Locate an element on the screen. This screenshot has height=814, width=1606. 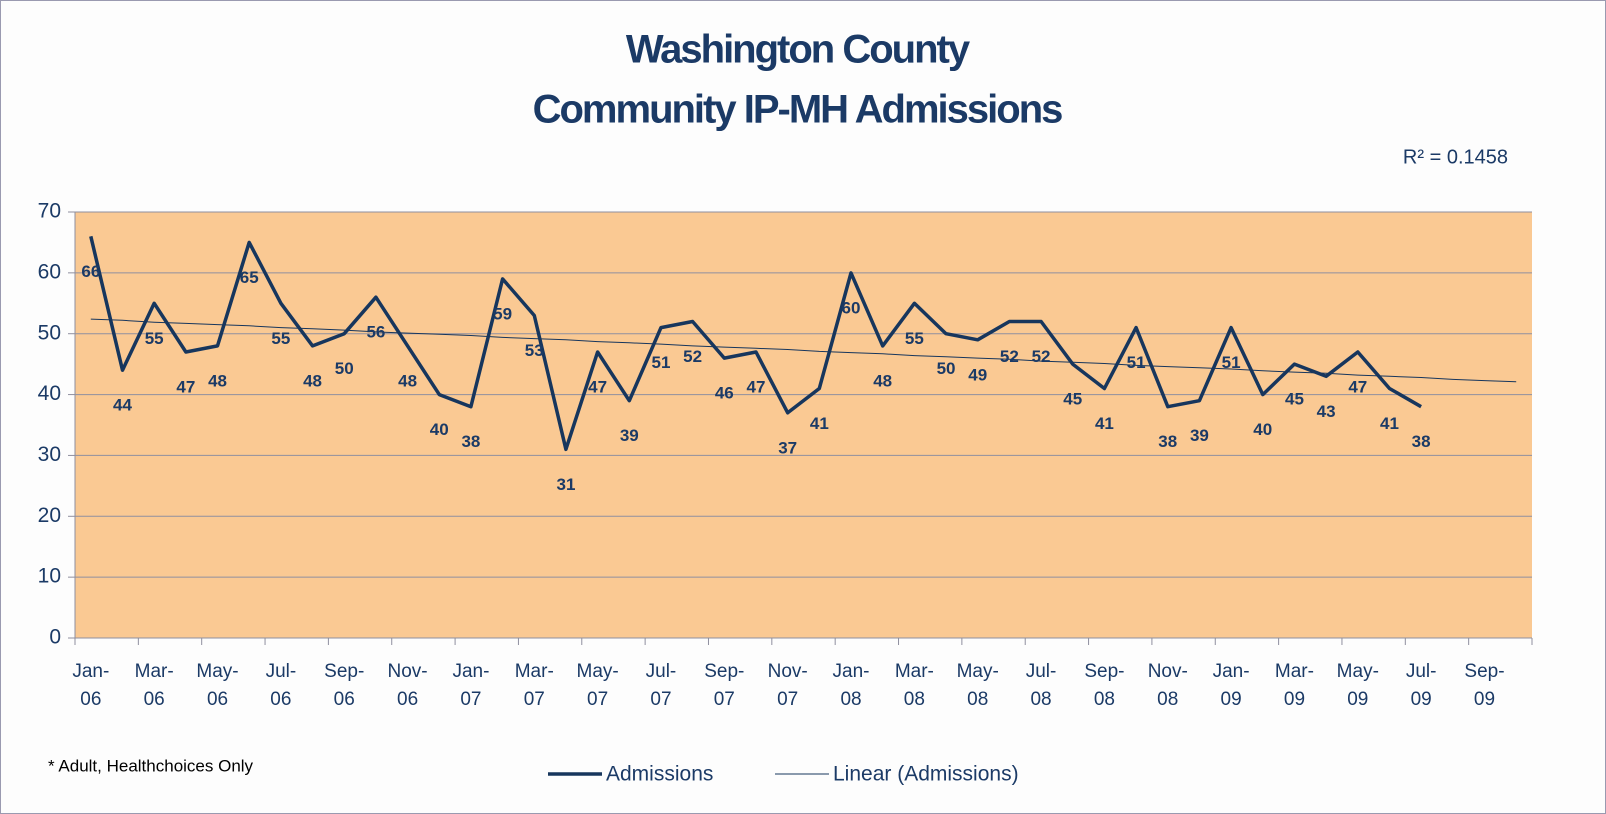
x-tick-label: Jan- 06 is located at coordinates (90, 685).